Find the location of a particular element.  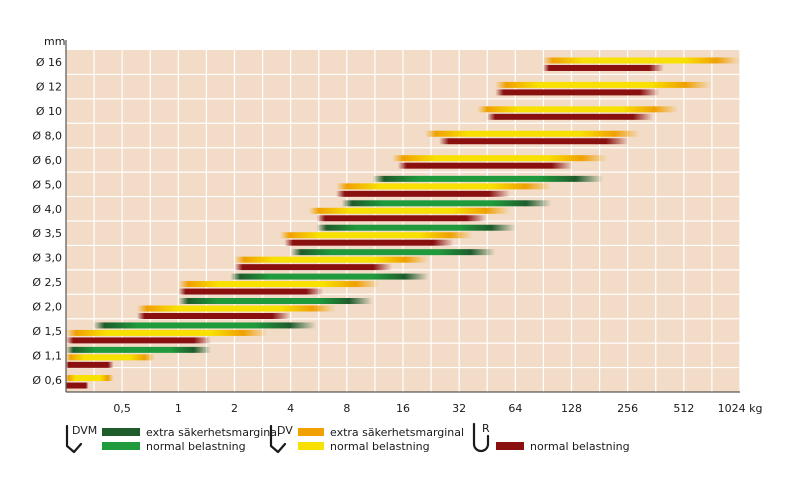

y-tick-label: Ø 6,0 is located at coordinates (47, 160).